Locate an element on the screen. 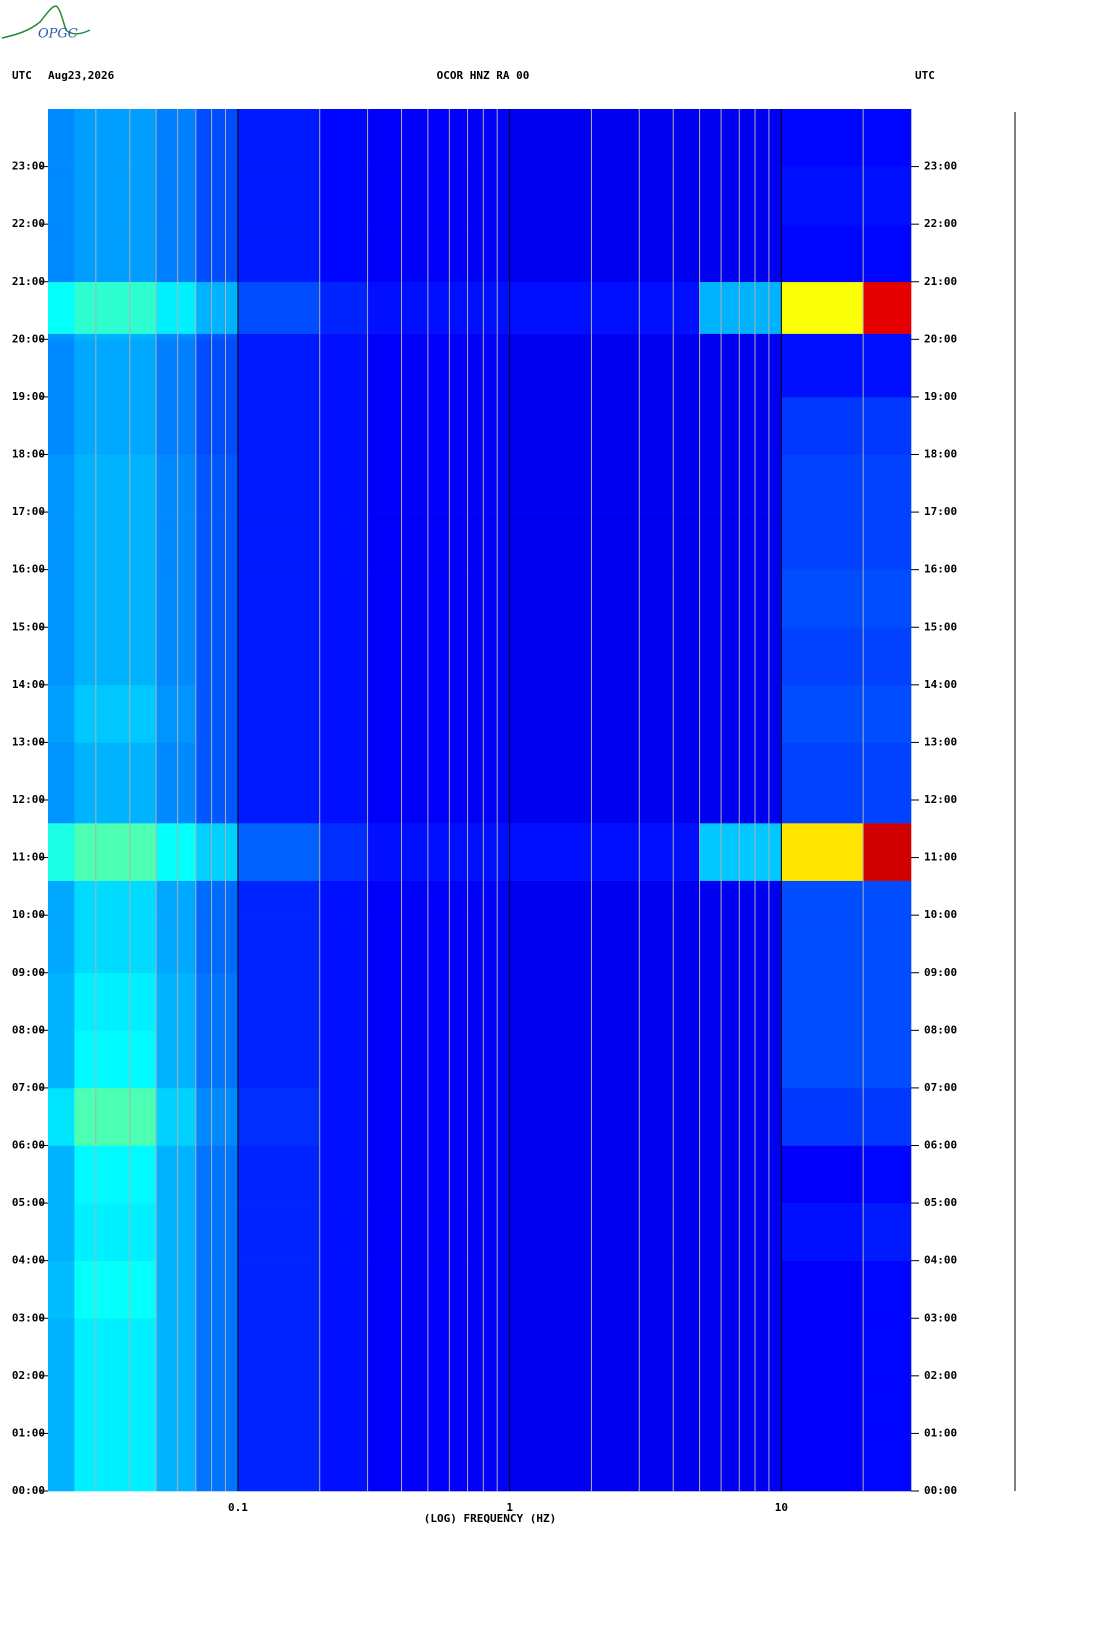 The image size is (1102, 1634). logo-curve is located at coordinates (46, 22).